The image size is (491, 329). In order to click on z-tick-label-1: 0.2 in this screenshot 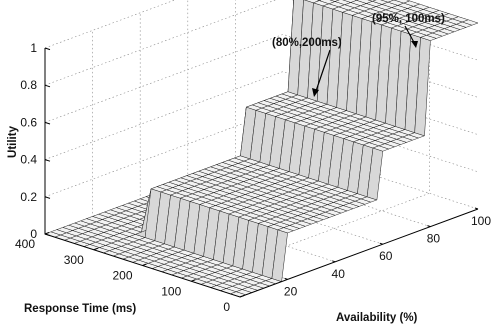, I will do `click(28, 197)`.